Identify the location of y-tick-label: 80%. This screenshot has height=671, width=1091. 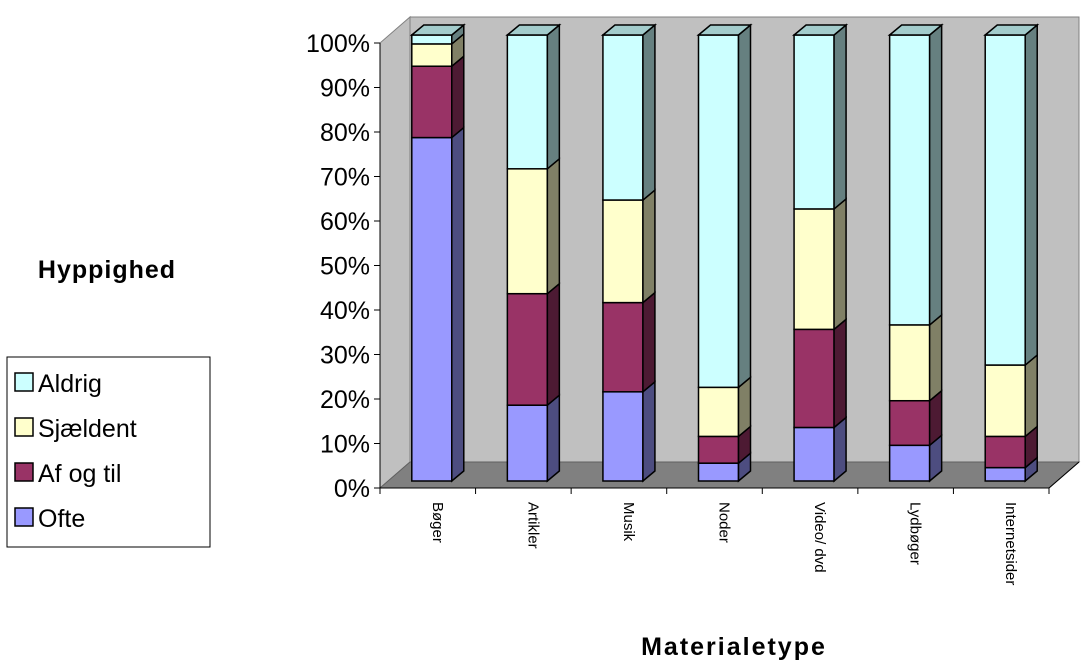
(345, 133).